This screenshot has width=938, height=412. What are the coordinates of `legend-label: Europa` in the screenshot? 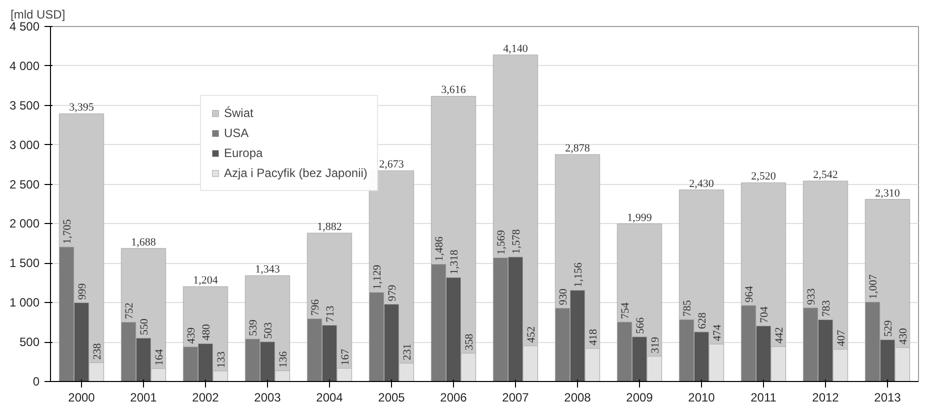 It's located at (243, 153).